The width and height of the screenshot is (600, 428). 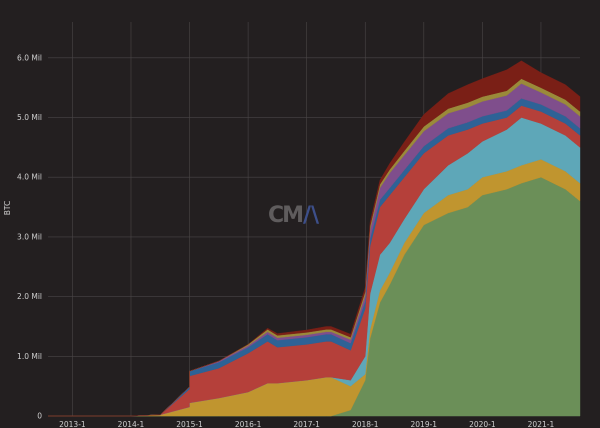 What do you see at coordinates (29, 356) in the screenshot?
I see `y-tick-label: 1.0 Mil` at bounding box center [29, 356].